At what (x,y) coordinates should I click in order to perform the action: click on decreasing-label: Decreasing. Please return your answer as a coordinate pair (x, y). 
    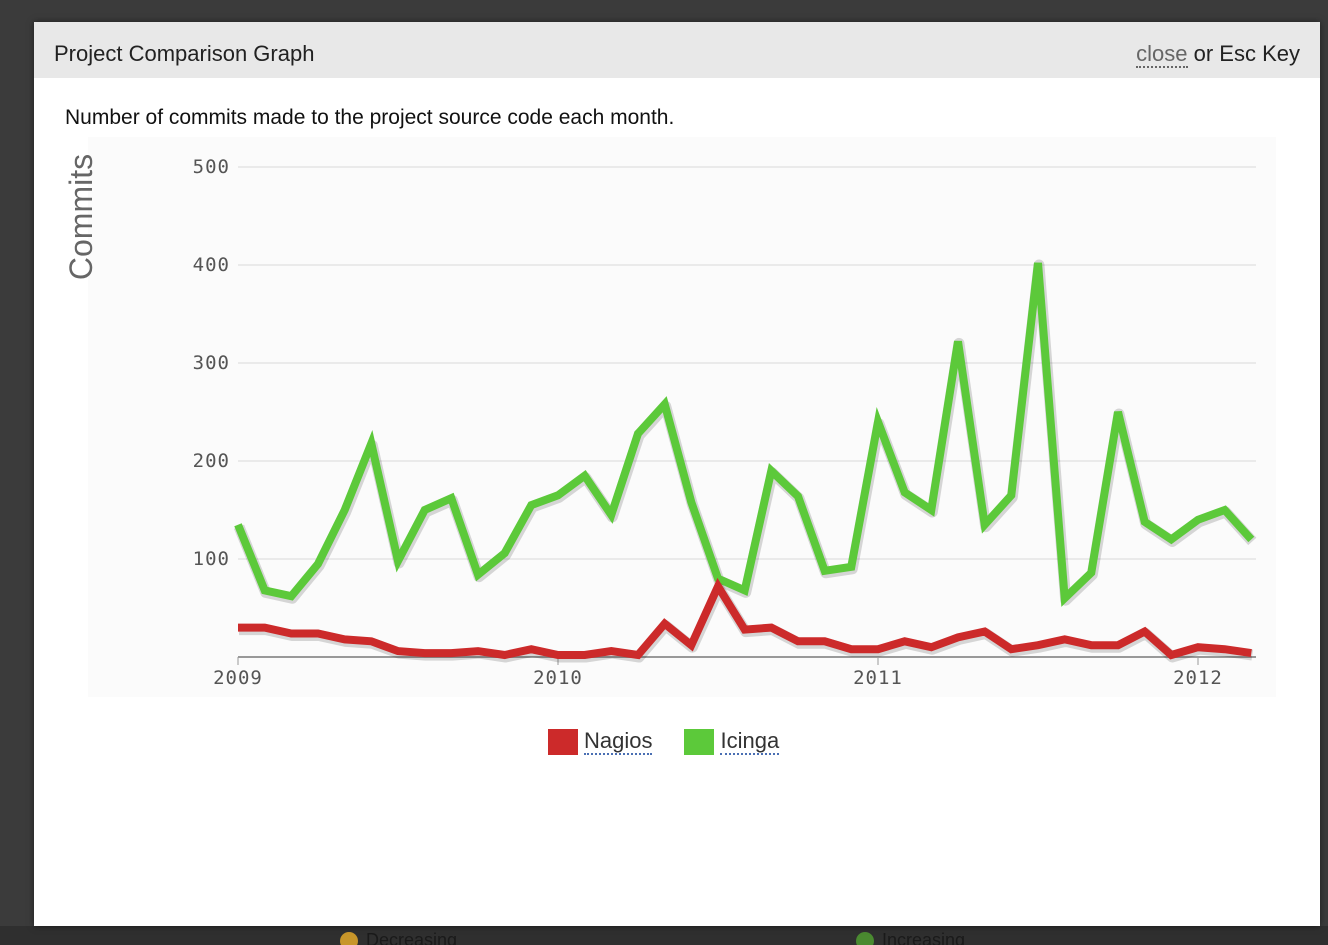
    Looking at the image, I should click on (412, 937).